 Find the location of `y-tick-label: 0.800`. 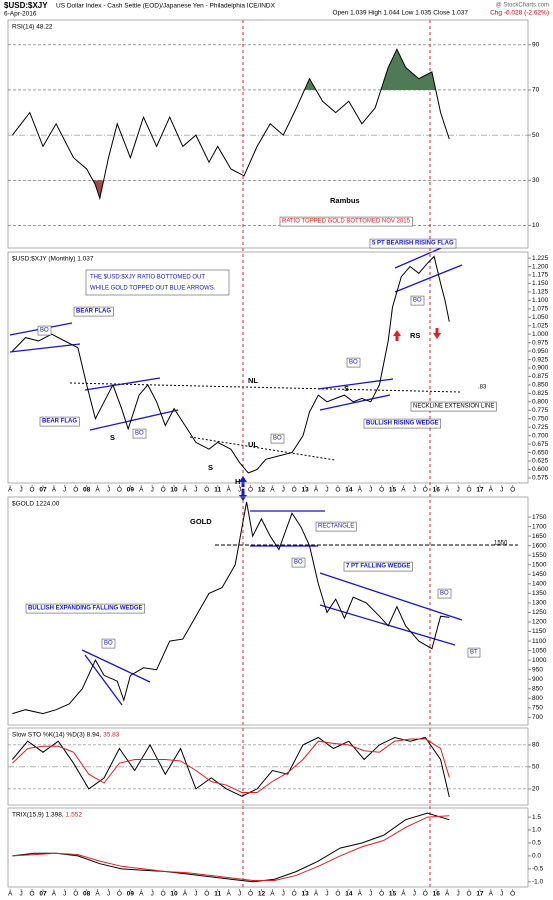

y-tick-label: 0.800 is located at coordinates (540, 402).